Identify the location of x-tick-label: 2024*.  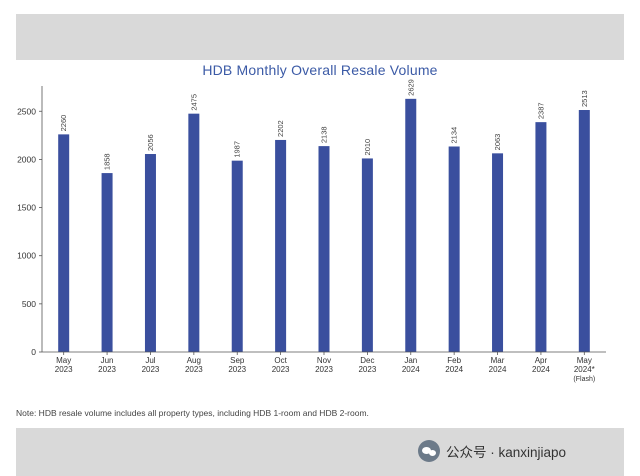
(584, 369).